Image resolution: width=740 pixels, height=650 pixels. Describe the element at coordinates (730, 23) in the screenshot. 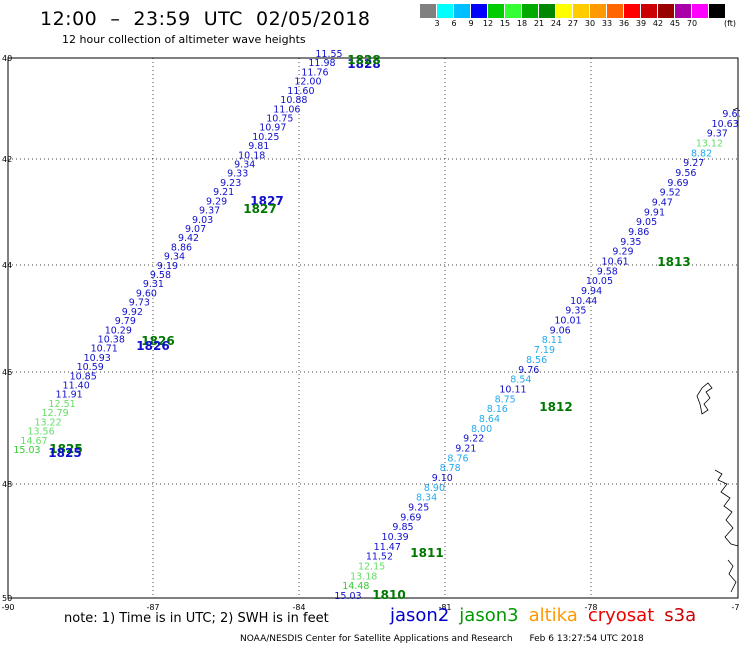

I see `color-scale-unit: (ft)` at that location.